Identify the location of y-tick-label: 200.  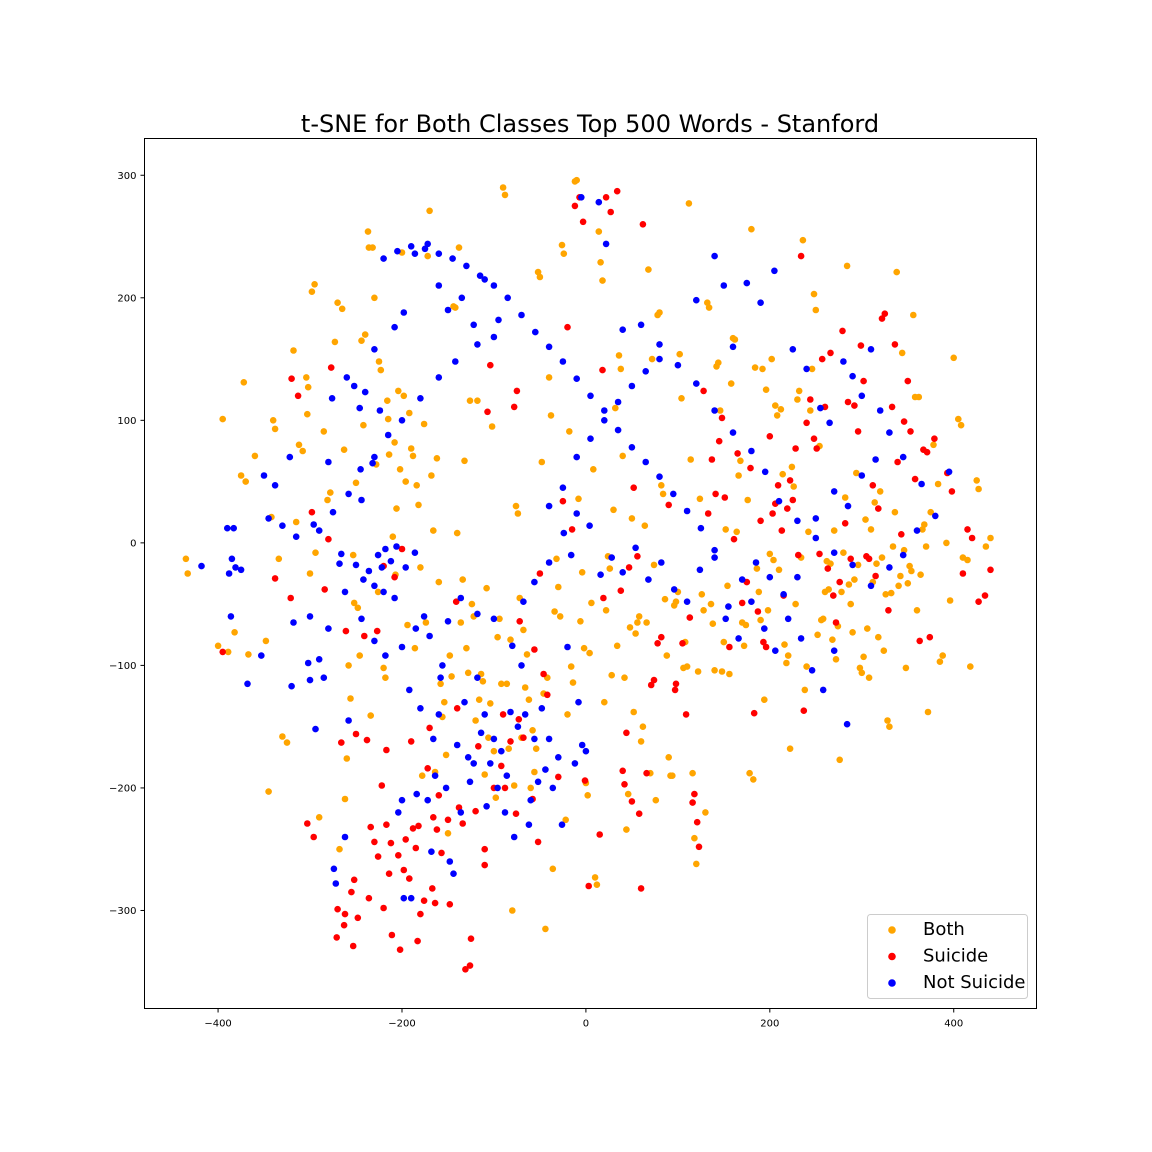
(126, 298).